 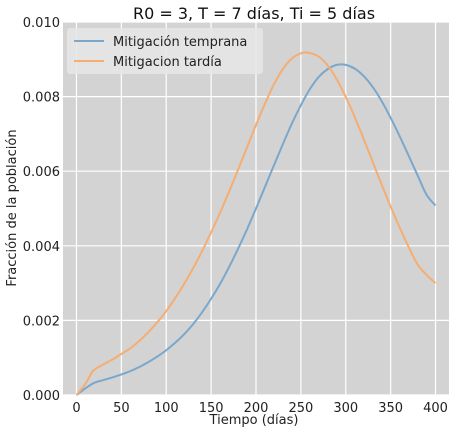 I want to click on legend-label-late: Mitigacion tardía, so click(x=167, y=62).